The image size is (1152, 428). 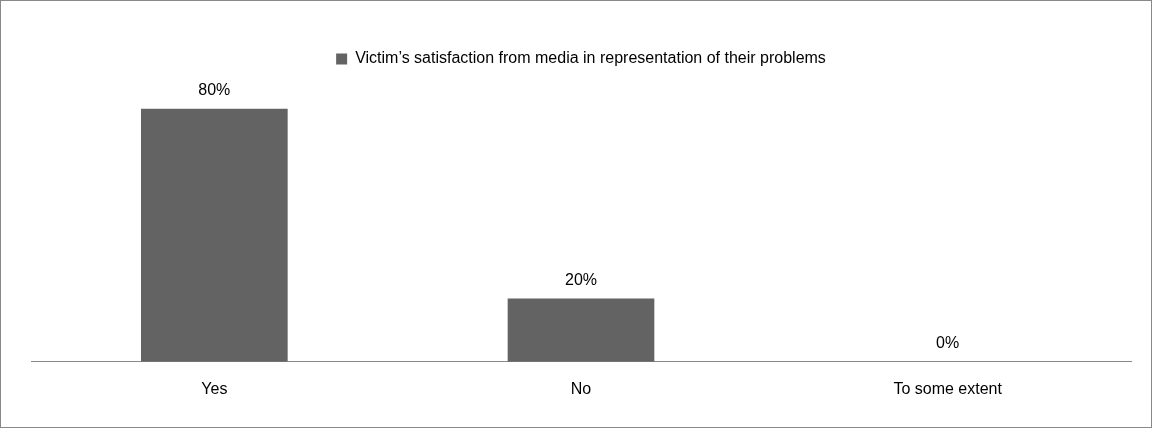 What do you see at coordinates (590, 58) in the screenshot?
I see `legend-label: Victim’s satisfaction from media in representation of their problems` at bounding box center [590, 58].